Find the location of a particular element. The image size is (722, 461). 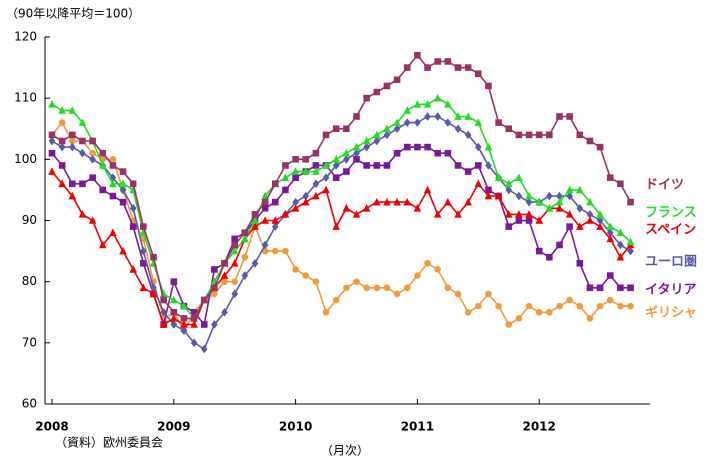

legend-label: スペイン is located at coordinates (670, 230).